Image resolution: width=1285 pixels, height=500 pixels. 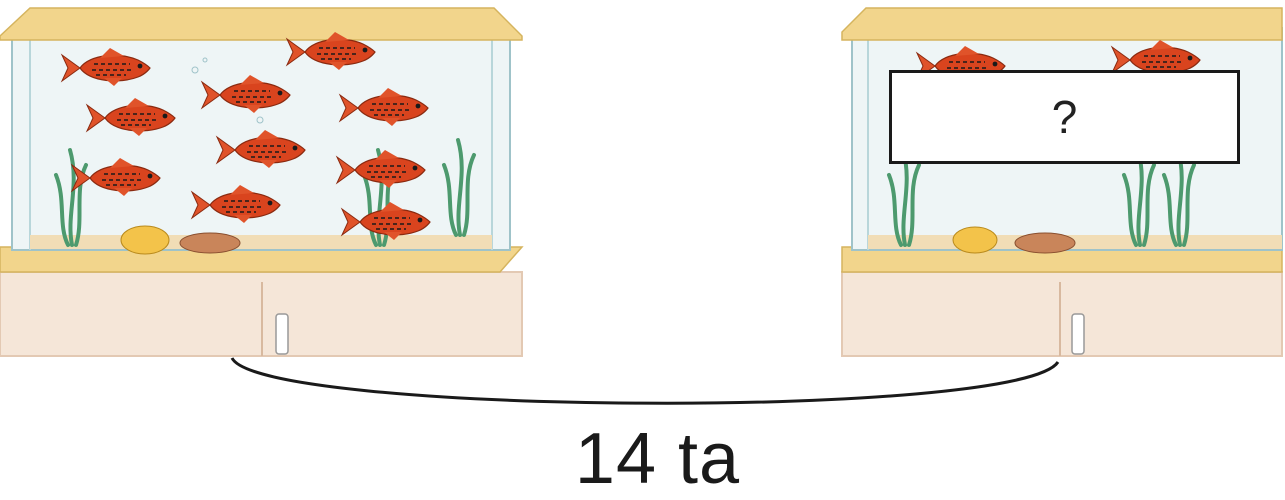 I want to click on question-mark: ?, so click(x=1065, y=117).